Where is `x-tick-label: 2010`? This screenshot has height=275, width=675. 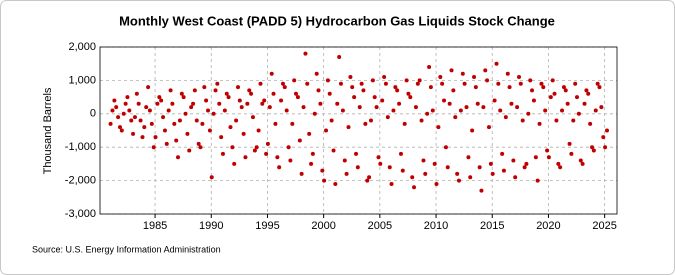
x-tick-label: 2010 is located at coordinates (436, 226).